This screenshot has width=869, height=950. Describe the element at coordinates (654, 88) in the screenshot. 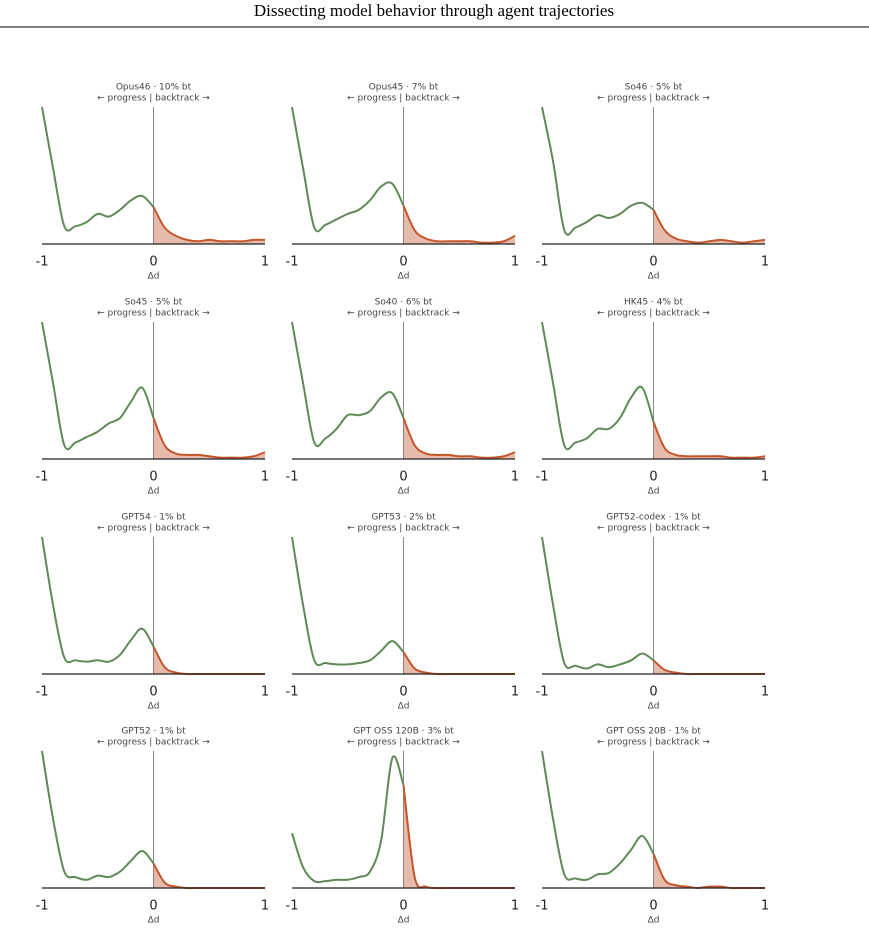

I see `panel-title: So46 · 5% bt` at that location.